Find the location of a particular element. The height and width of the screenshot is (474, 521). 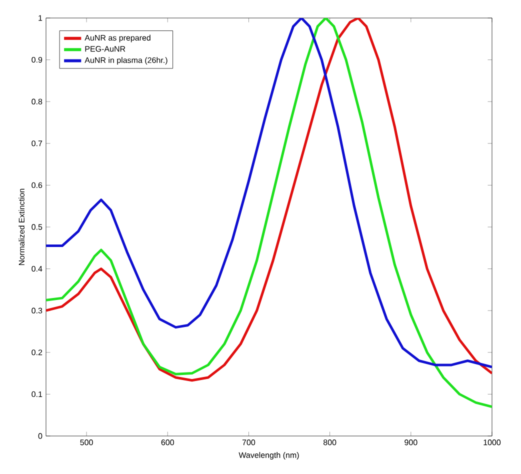

y-tick-label: 0.1 is located at coordinates (37, 394).